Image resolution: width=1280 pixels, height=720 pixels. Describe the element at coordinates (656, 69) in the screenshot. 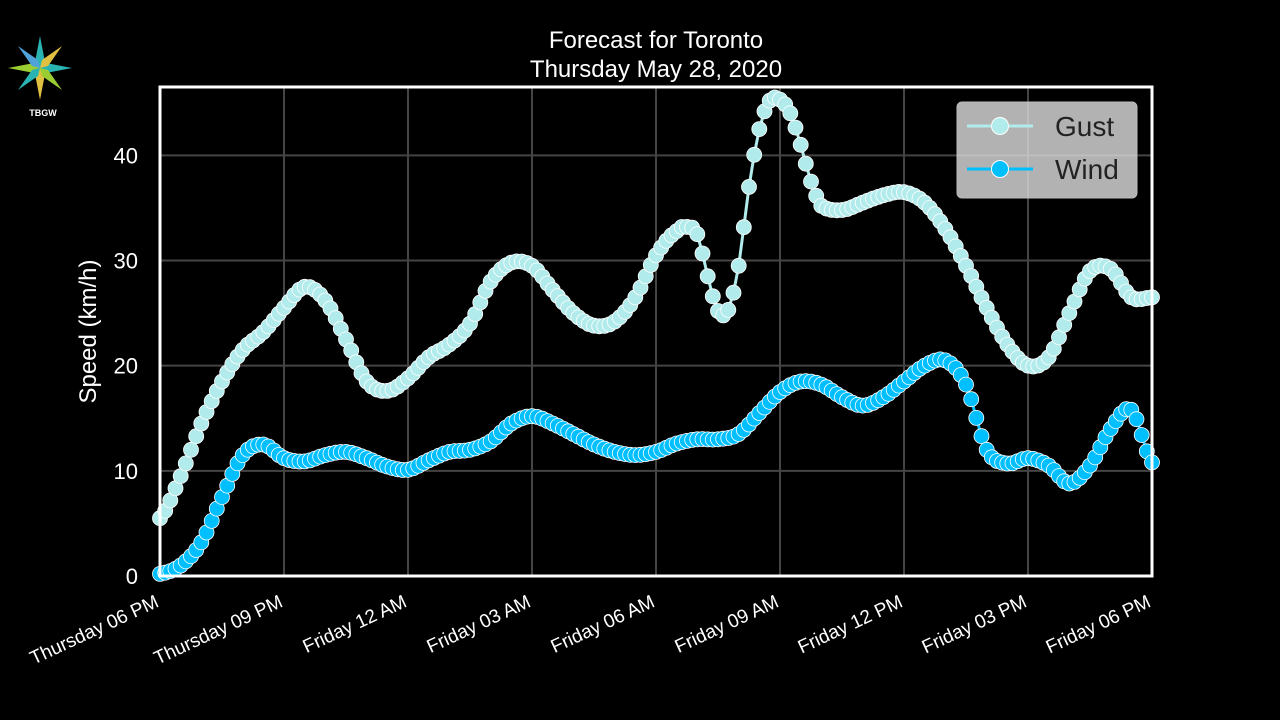

I see `chart-subtitle: Thursday May 28, 2020` at that location.